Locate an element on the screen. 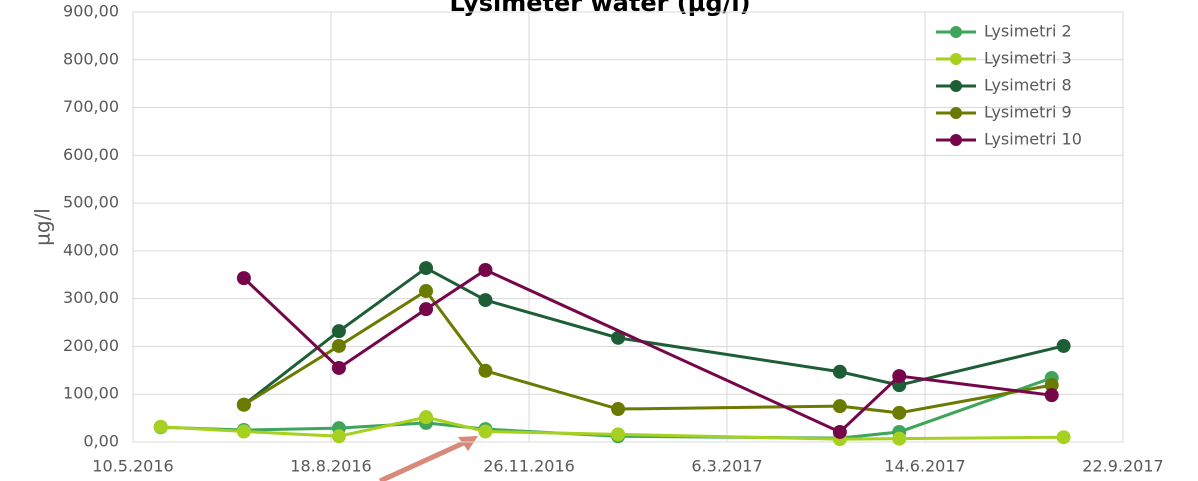 The width and height of the screenshot is (1198, 481). x-tick-label: 10.5.2016 is located at coordinates (132, 466).